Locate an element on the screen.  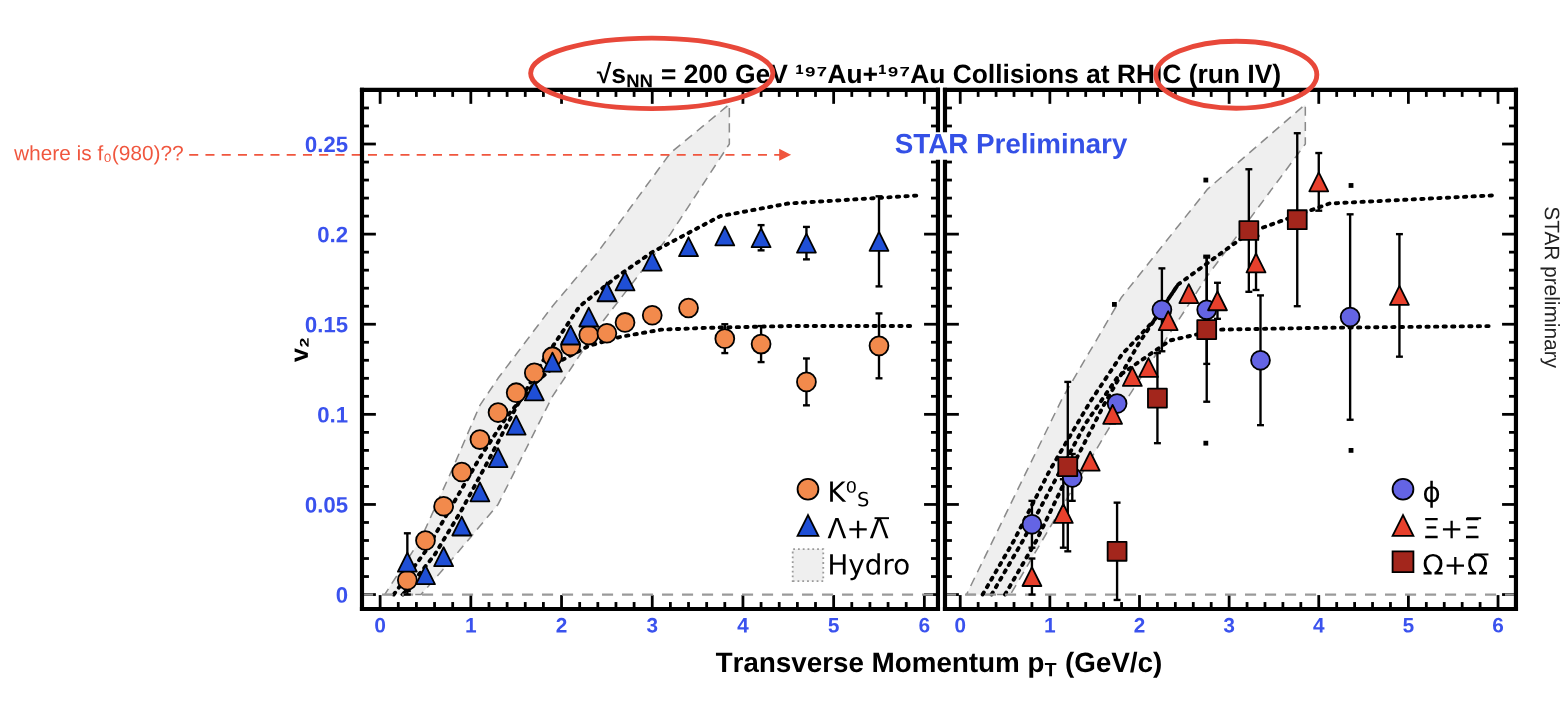
y-tick-label: 0.2 is located at coordinates (333, 234).